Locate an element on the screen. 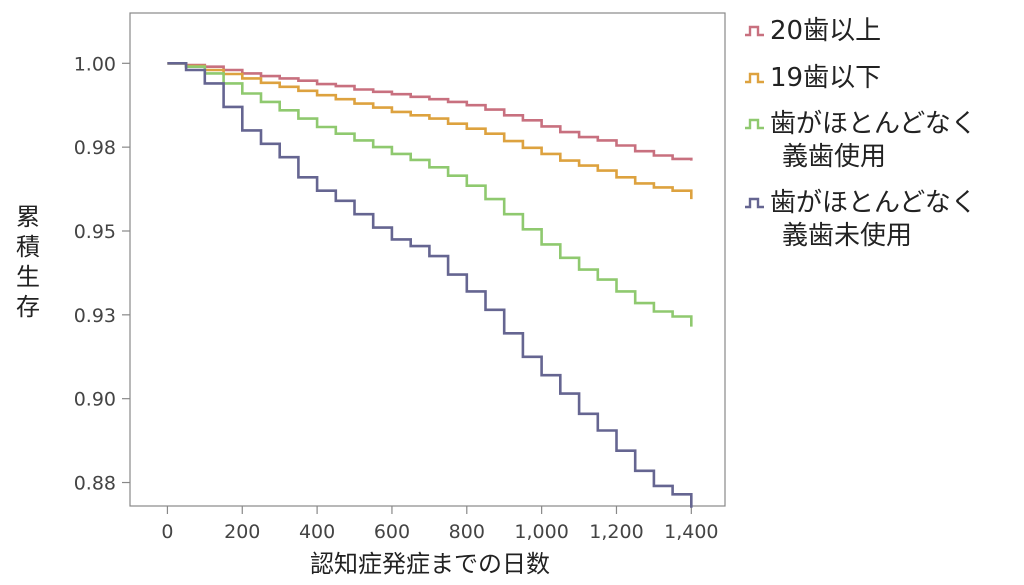 This screenshot has height=585, width=1024. legend-label-1: 20歯以上 is located at coordinates (825, 31).